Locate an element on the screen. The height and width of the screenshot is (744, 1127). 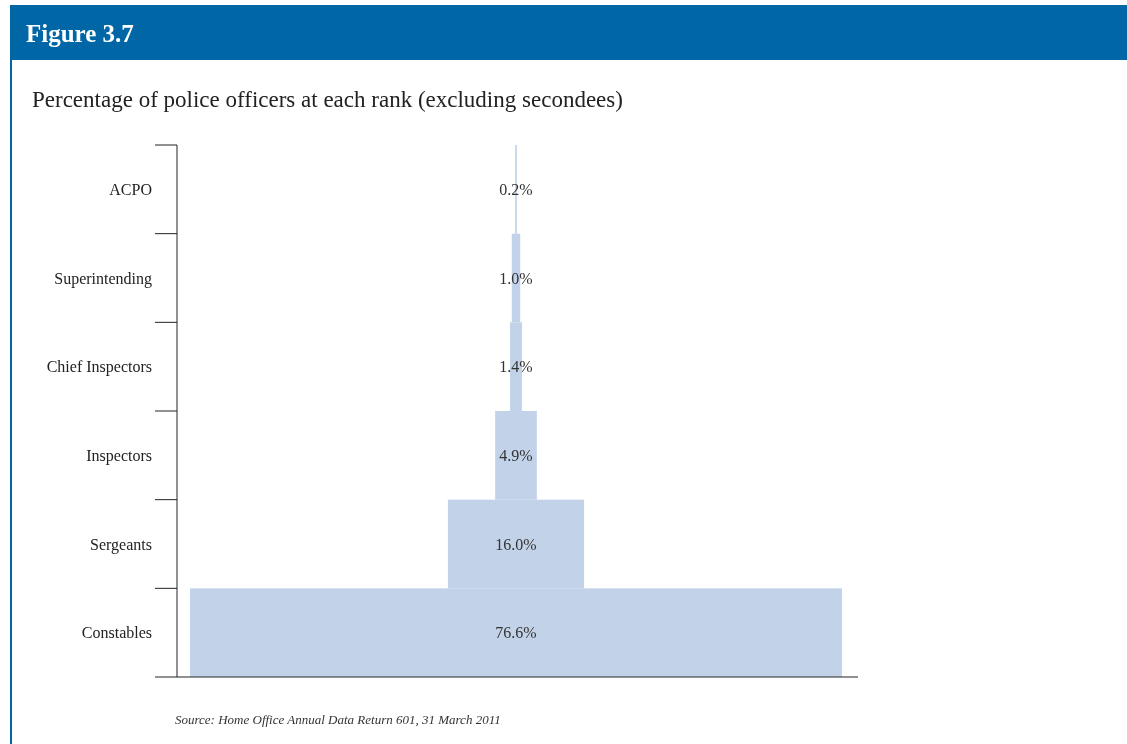
data-label: 1.0% is located at coordinates (516, 278).